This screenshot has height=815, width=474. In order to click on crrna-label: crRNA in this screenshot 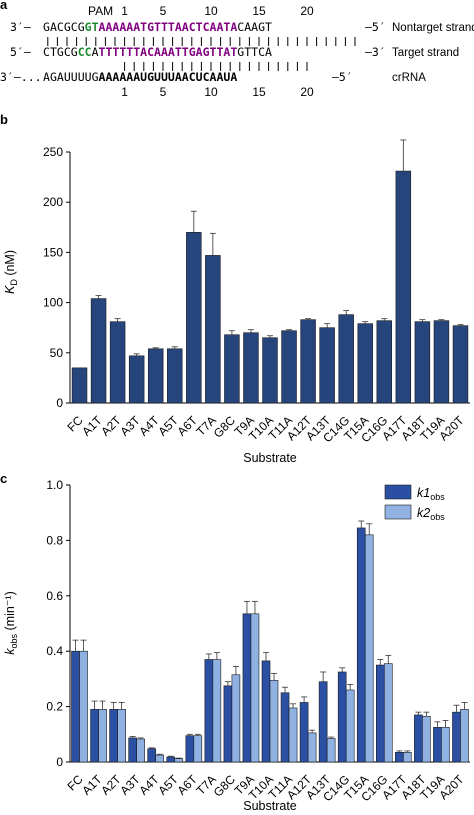, I will do `click(409, 78)`.